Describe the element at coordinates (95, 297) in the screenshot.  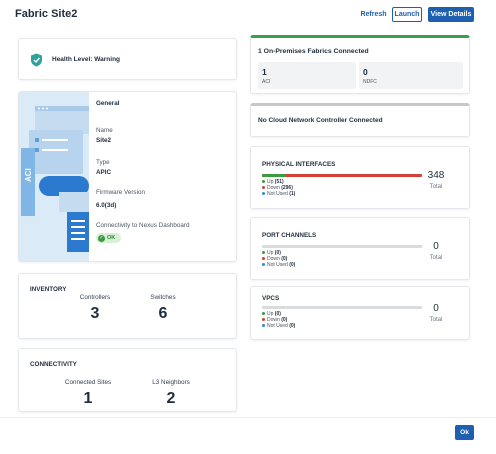
I see `controllers-label: Controllers` at that location.